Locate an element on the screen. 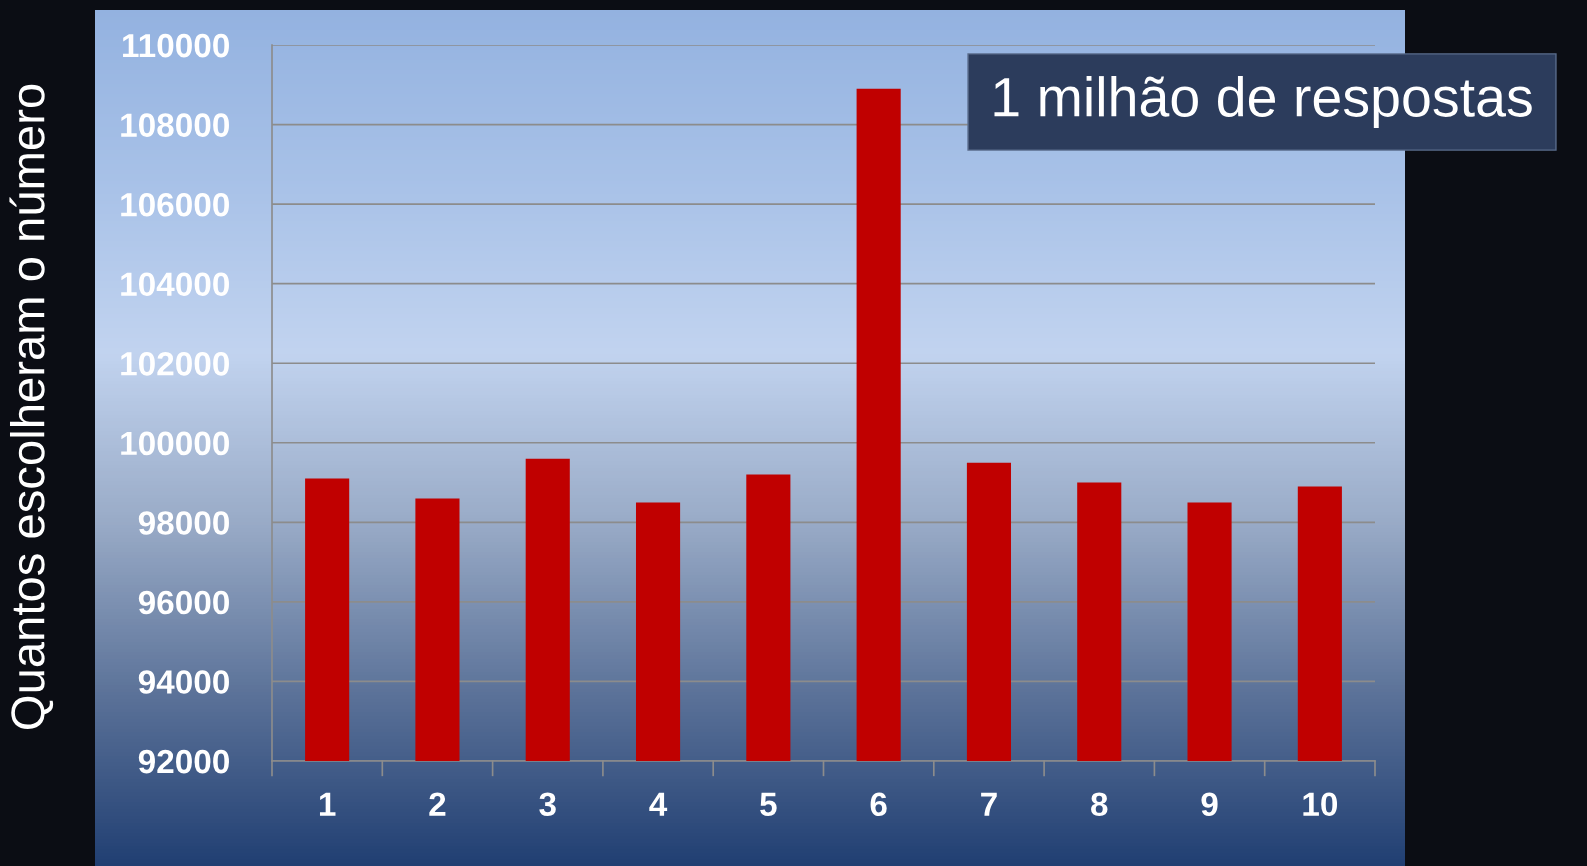  x-tick-label: 2 is located at coordinates (437, 804).